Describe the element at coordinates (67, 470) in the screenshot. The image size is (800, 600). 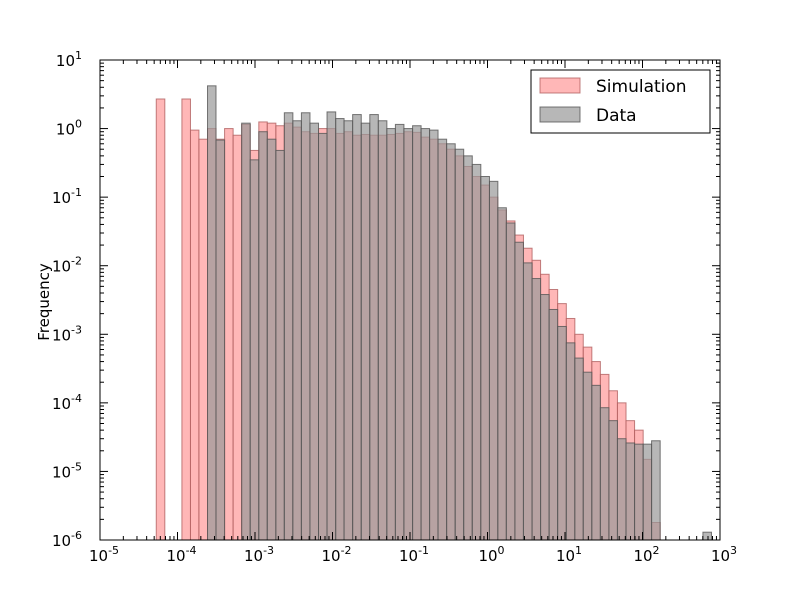
I see `y-tick-label: 10⁻⁵` at that location.